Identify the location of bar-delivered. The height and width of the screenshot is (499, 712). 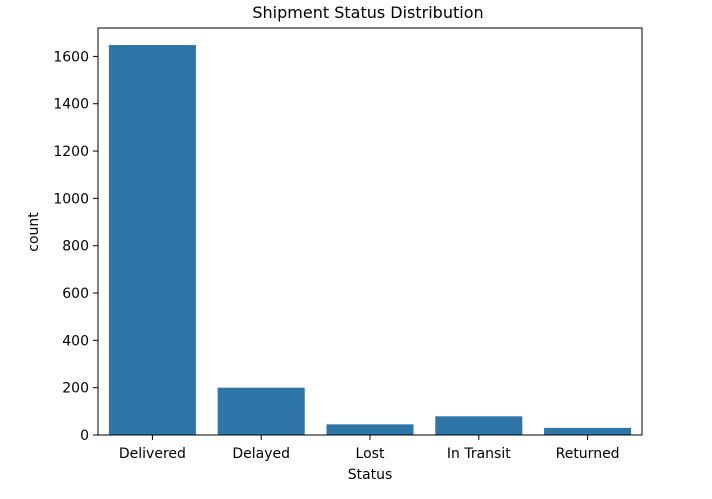
(152, 240).